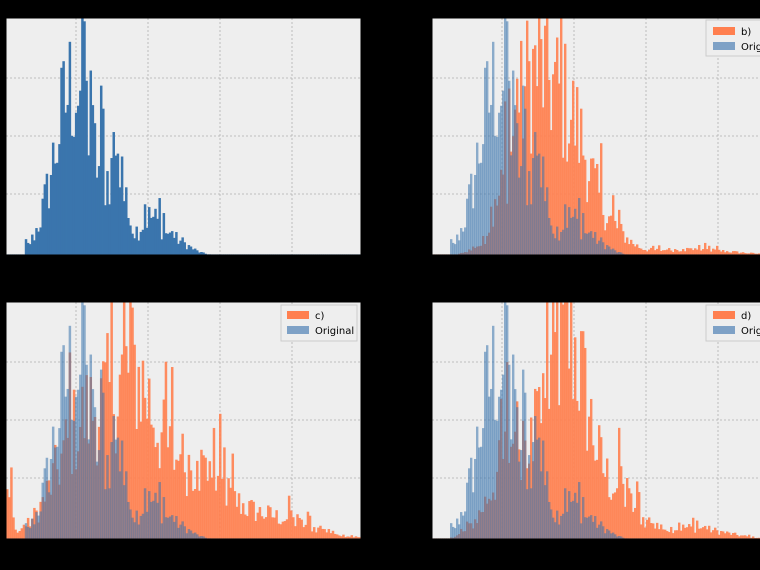 This screenshot has height=570, width=760. I want to click on legend-label: d), so click(746, 316).